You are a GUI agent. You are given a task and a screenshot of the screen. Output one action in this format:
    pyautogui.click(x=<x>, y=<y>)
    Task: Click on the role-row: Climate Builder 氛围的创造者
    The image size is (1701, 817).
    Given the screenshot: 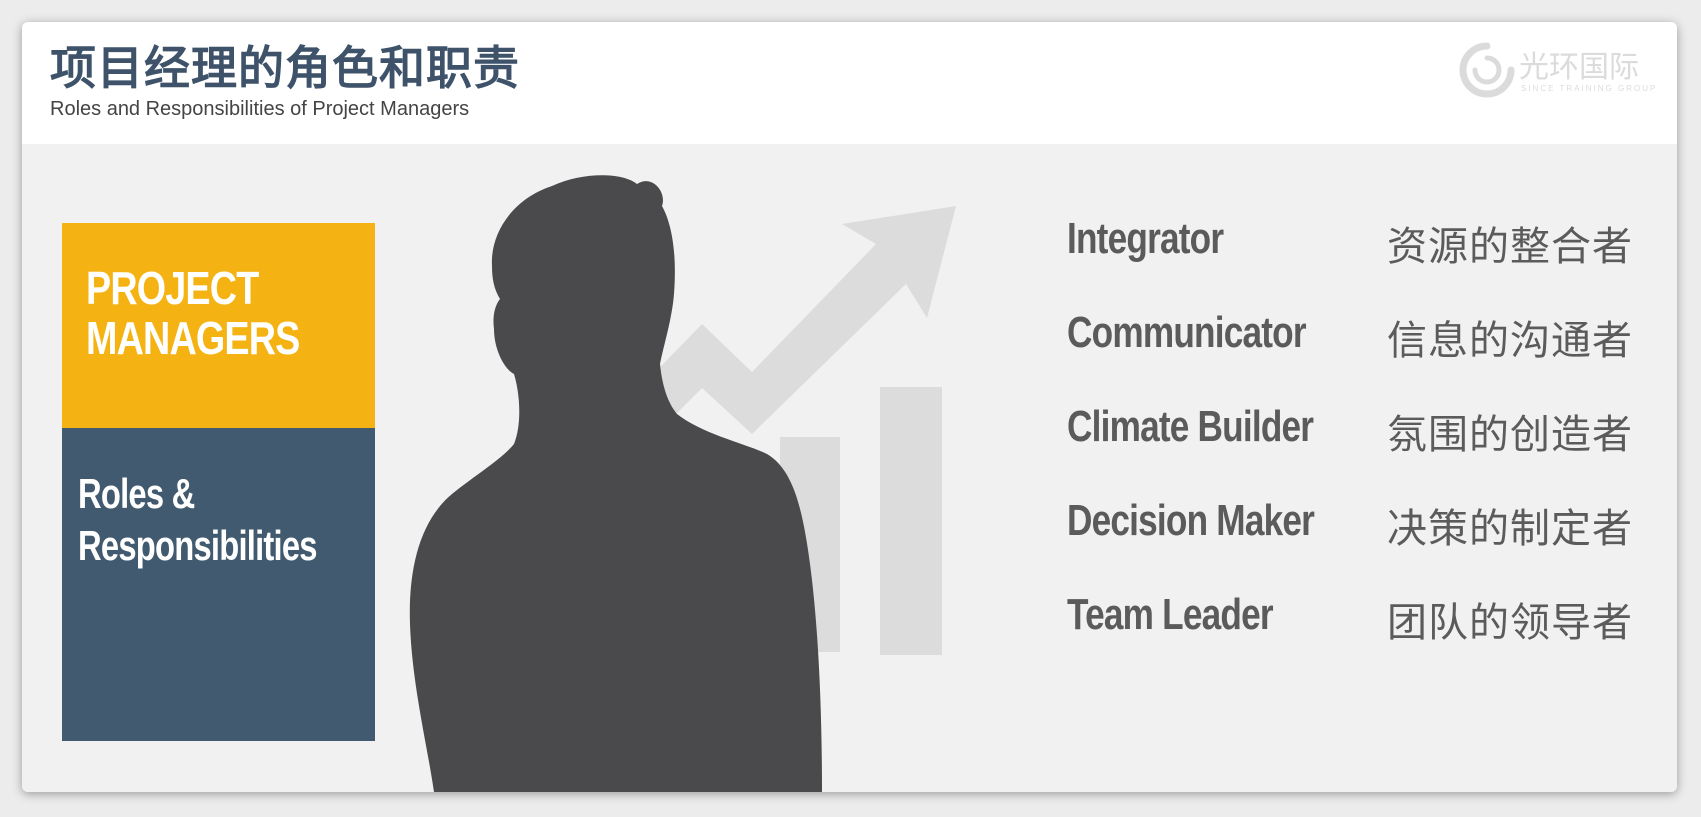 What is the action you would take?
    pyautogui.click(x=1357, y=449)
    